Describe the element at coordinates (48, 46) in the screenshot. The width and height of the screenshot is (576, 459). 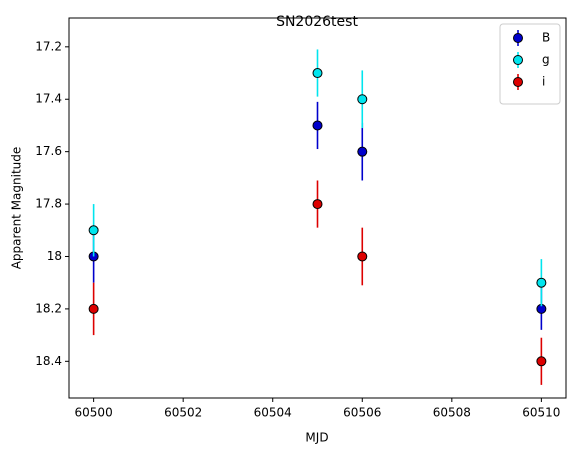
I see `y-tick-label: 17.2` at that location.